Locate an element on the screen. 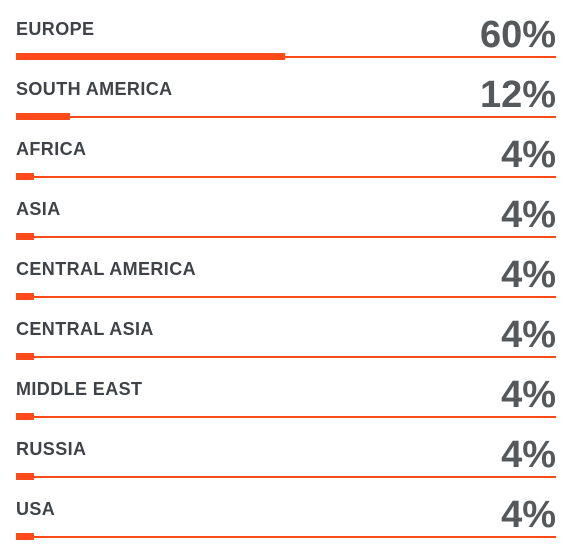 The image size is (573, 556). chart-row-4: CENTRAL AMERICA 4% is located at coordinates (286, 271).